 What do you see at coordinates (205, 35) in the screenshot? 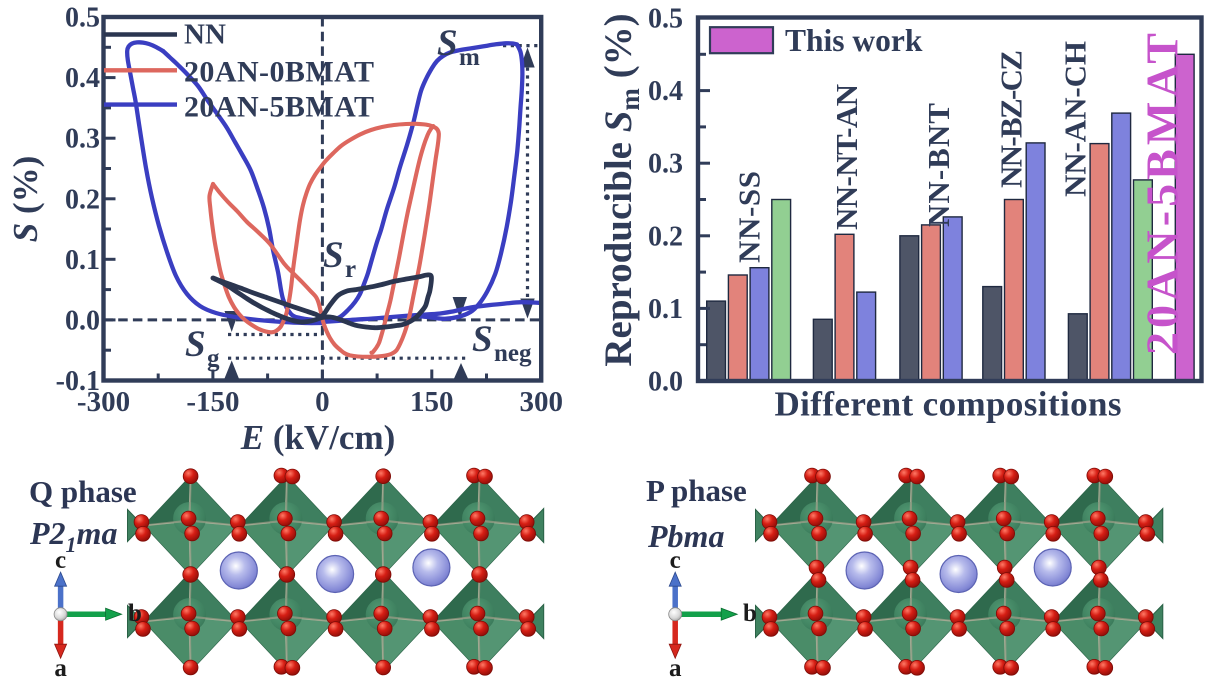
I see `svg-text: NN` at bounding box center [205, 35].